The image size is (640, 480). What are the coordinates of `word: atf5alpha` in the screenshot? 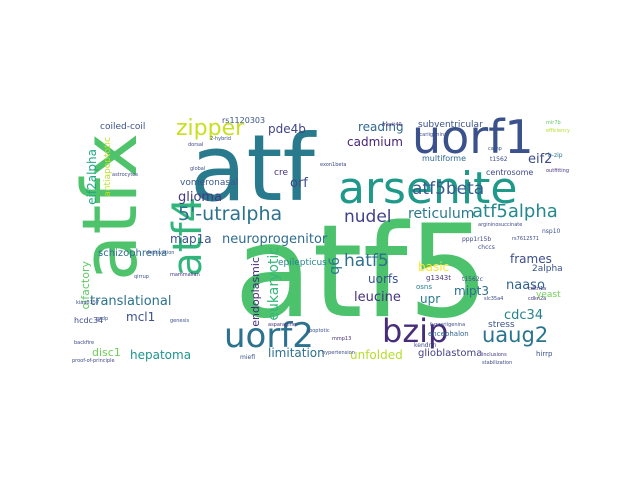 It's located at (515, 211).